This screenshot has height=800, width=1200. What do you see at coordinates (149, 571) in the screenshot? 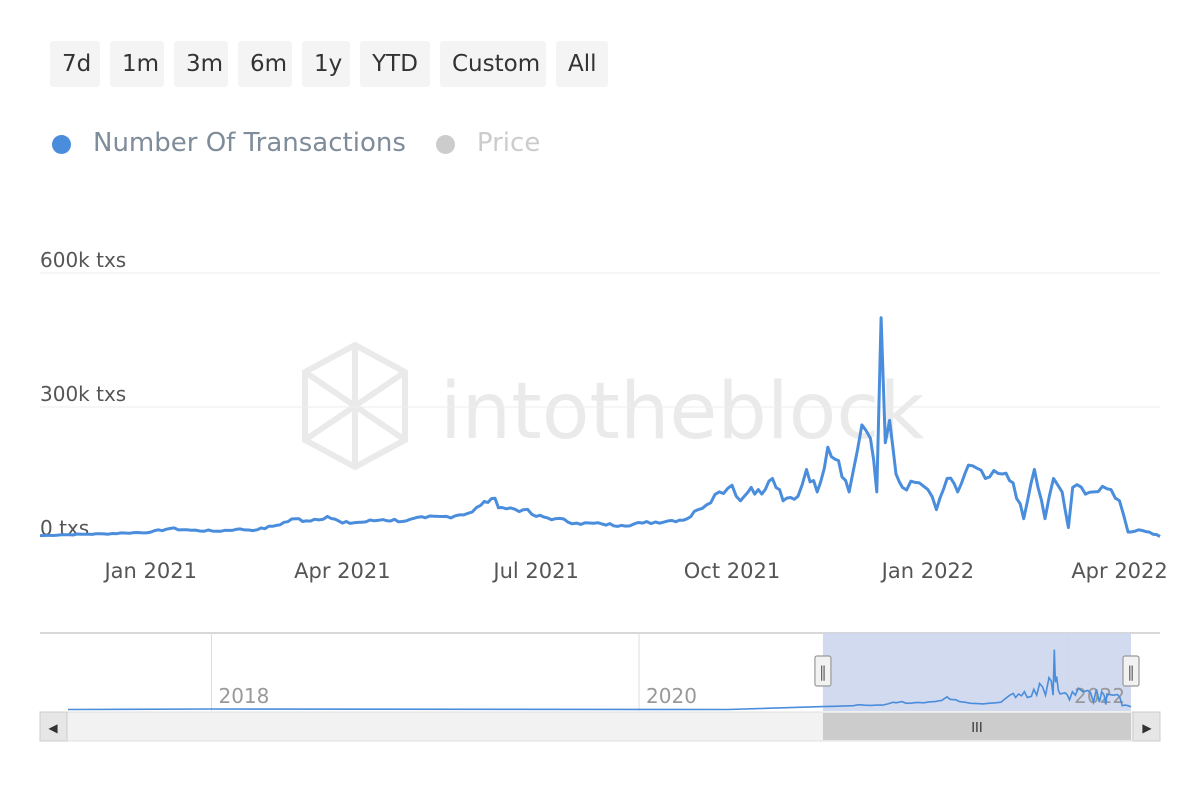
I see `x-tick-label-0: Jan 2021` at bounding box center [149, 571].